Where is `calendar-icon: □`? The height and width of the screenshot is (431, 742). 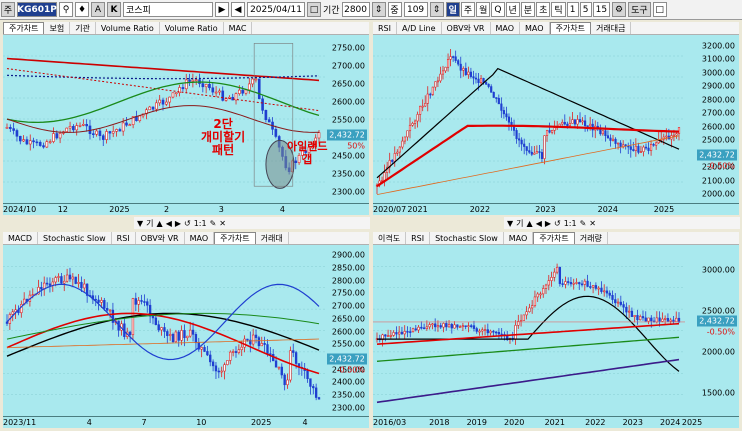
calendar-icon: □ is located at coordinates (314, 9).